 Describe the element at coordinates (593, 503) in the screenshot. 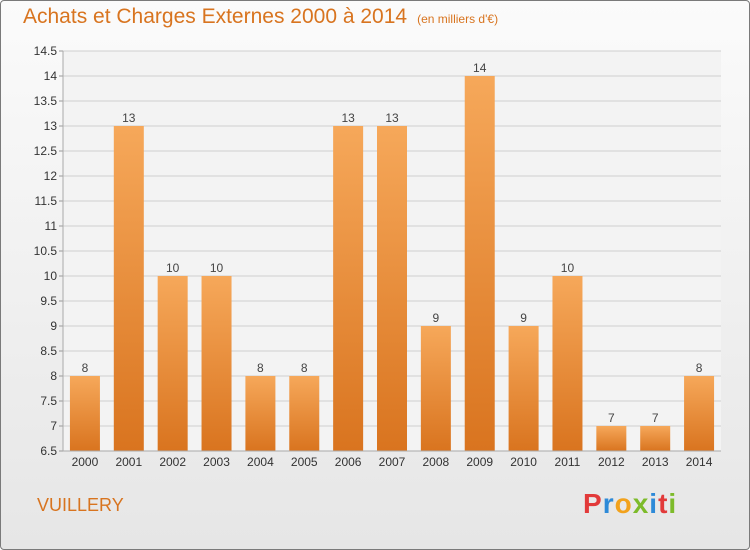

I see `logo-letter: P` at that location.